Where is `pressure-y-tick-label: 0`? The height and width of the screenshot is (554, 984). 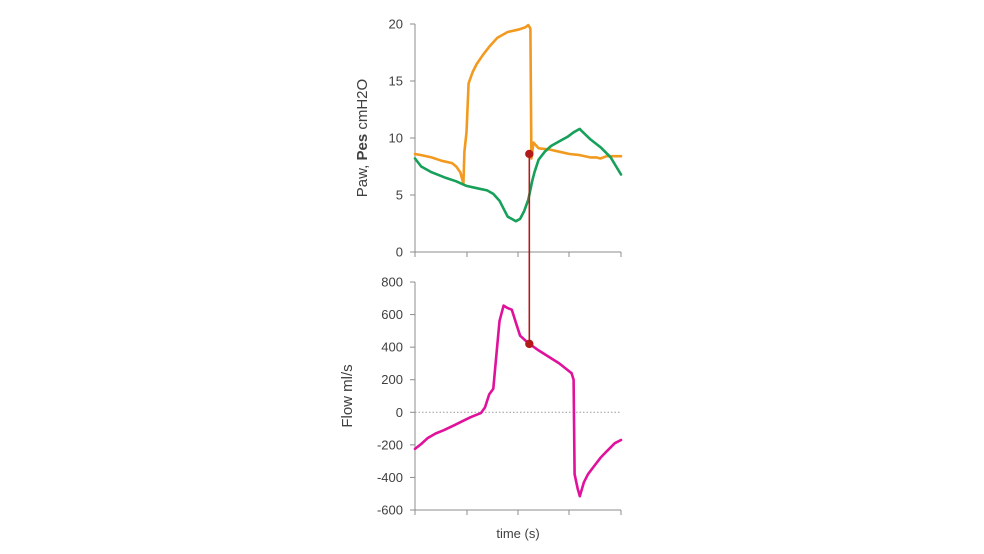
pressure-y-tick-label: 0 is located at coordinates (399, 252).